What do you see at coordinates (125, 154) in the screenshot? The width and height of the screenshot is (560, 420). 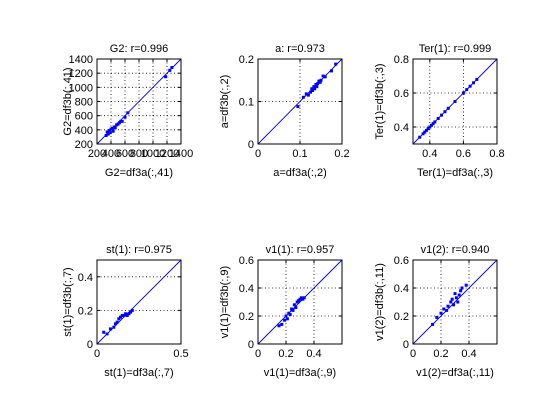 I see `x-tick-label: 600` at bounding box center [125, 154].